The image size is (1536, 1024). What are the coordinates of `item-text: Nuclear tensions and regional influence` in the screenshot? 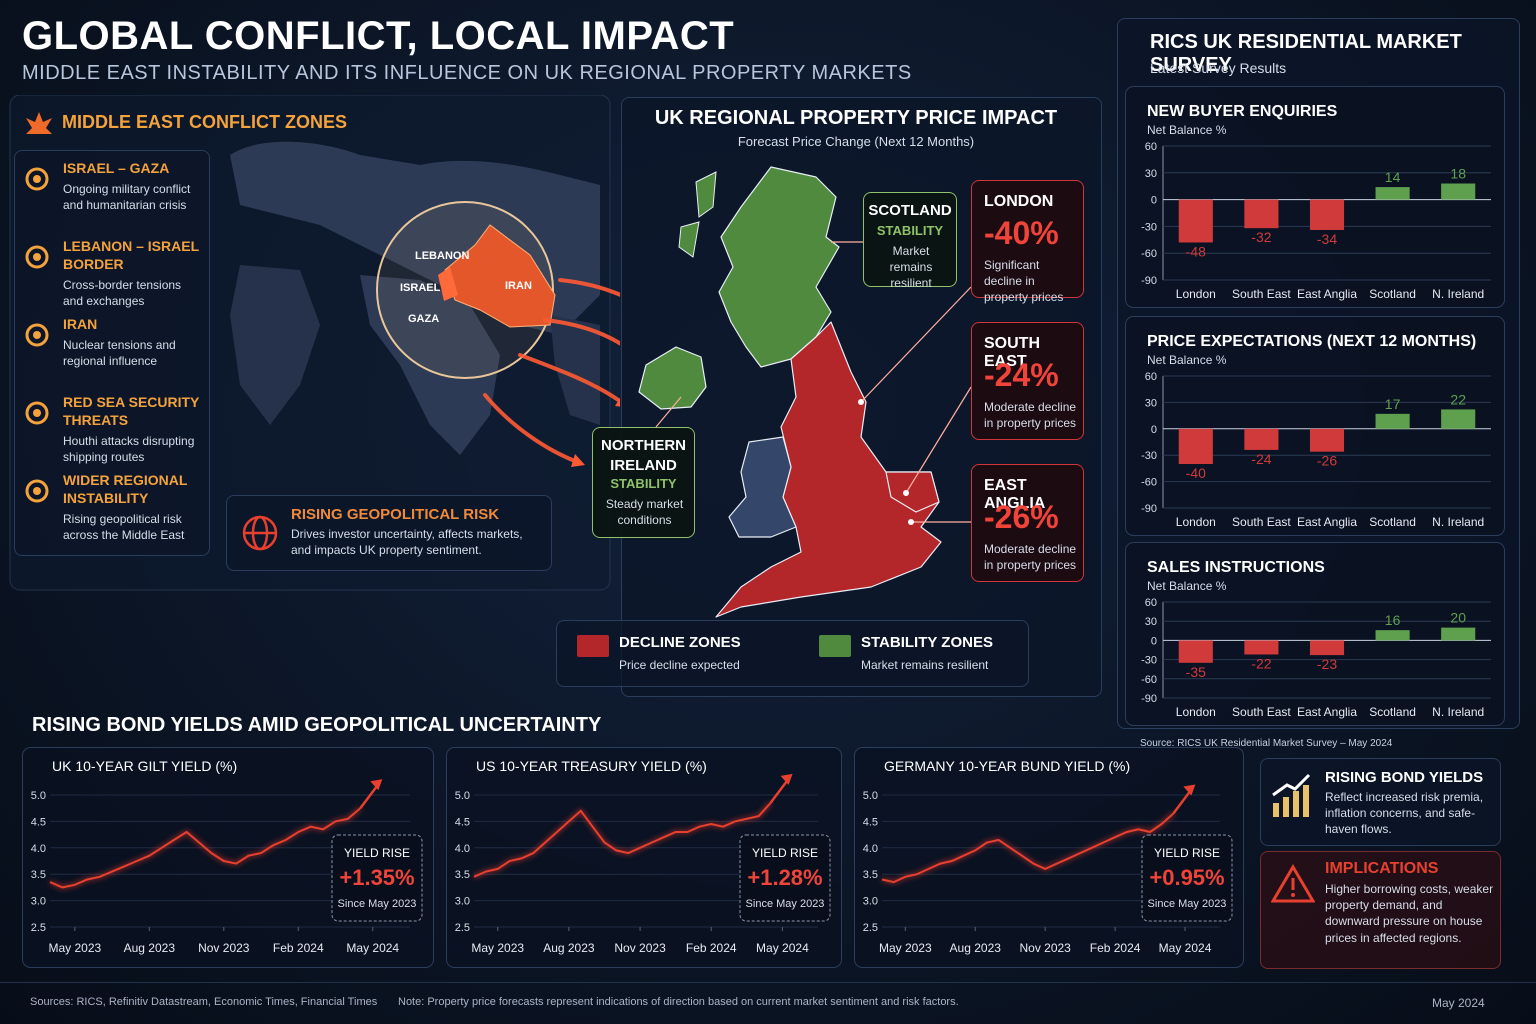 It's located at (119, 353).